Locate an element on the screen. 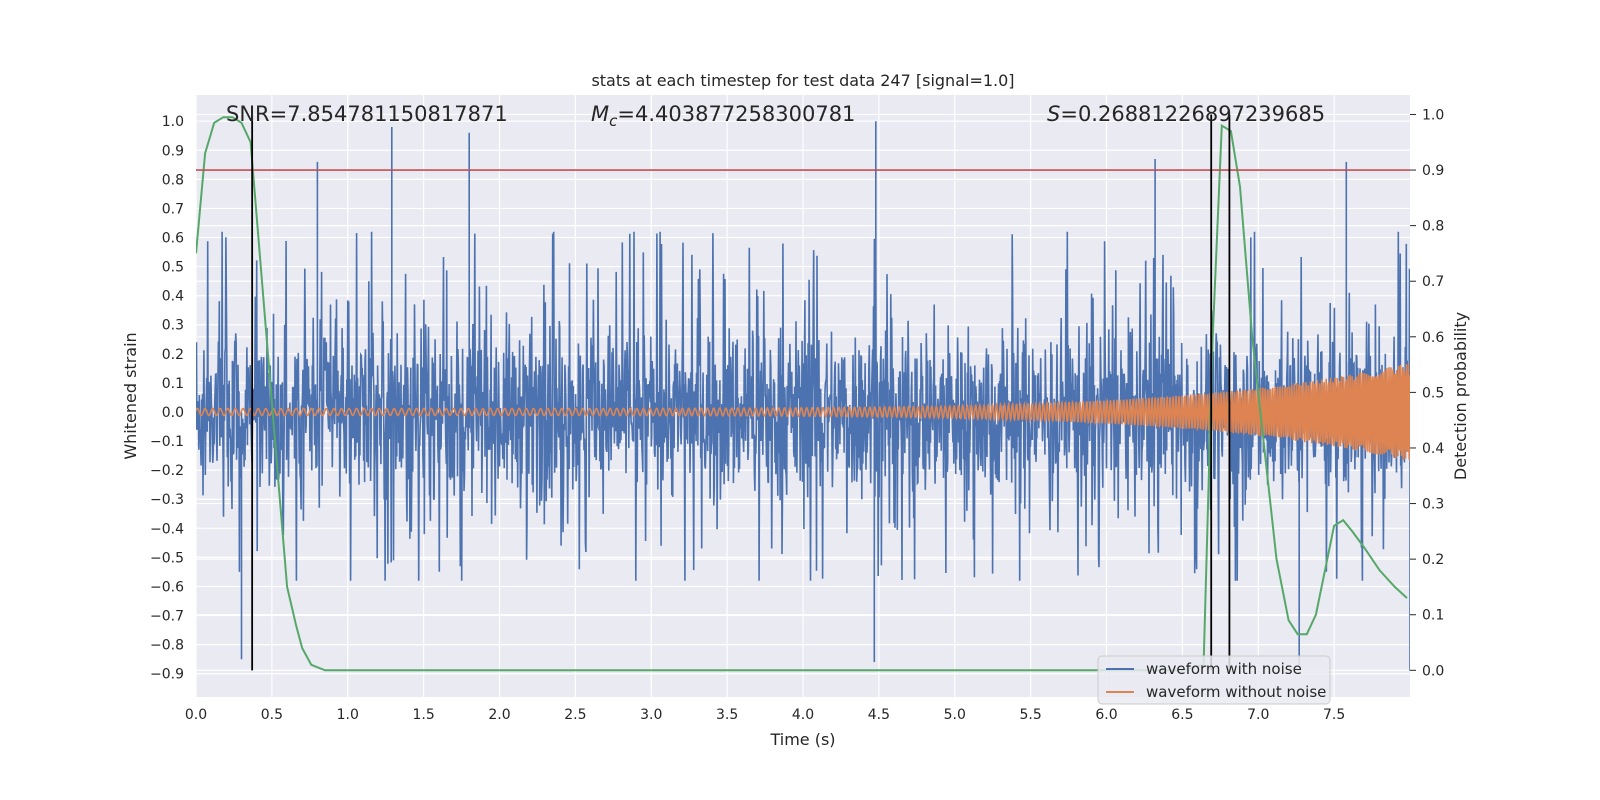 The image size is (1600, 800). annotation-mc-subscript: c is located at coordinates (613, 121).